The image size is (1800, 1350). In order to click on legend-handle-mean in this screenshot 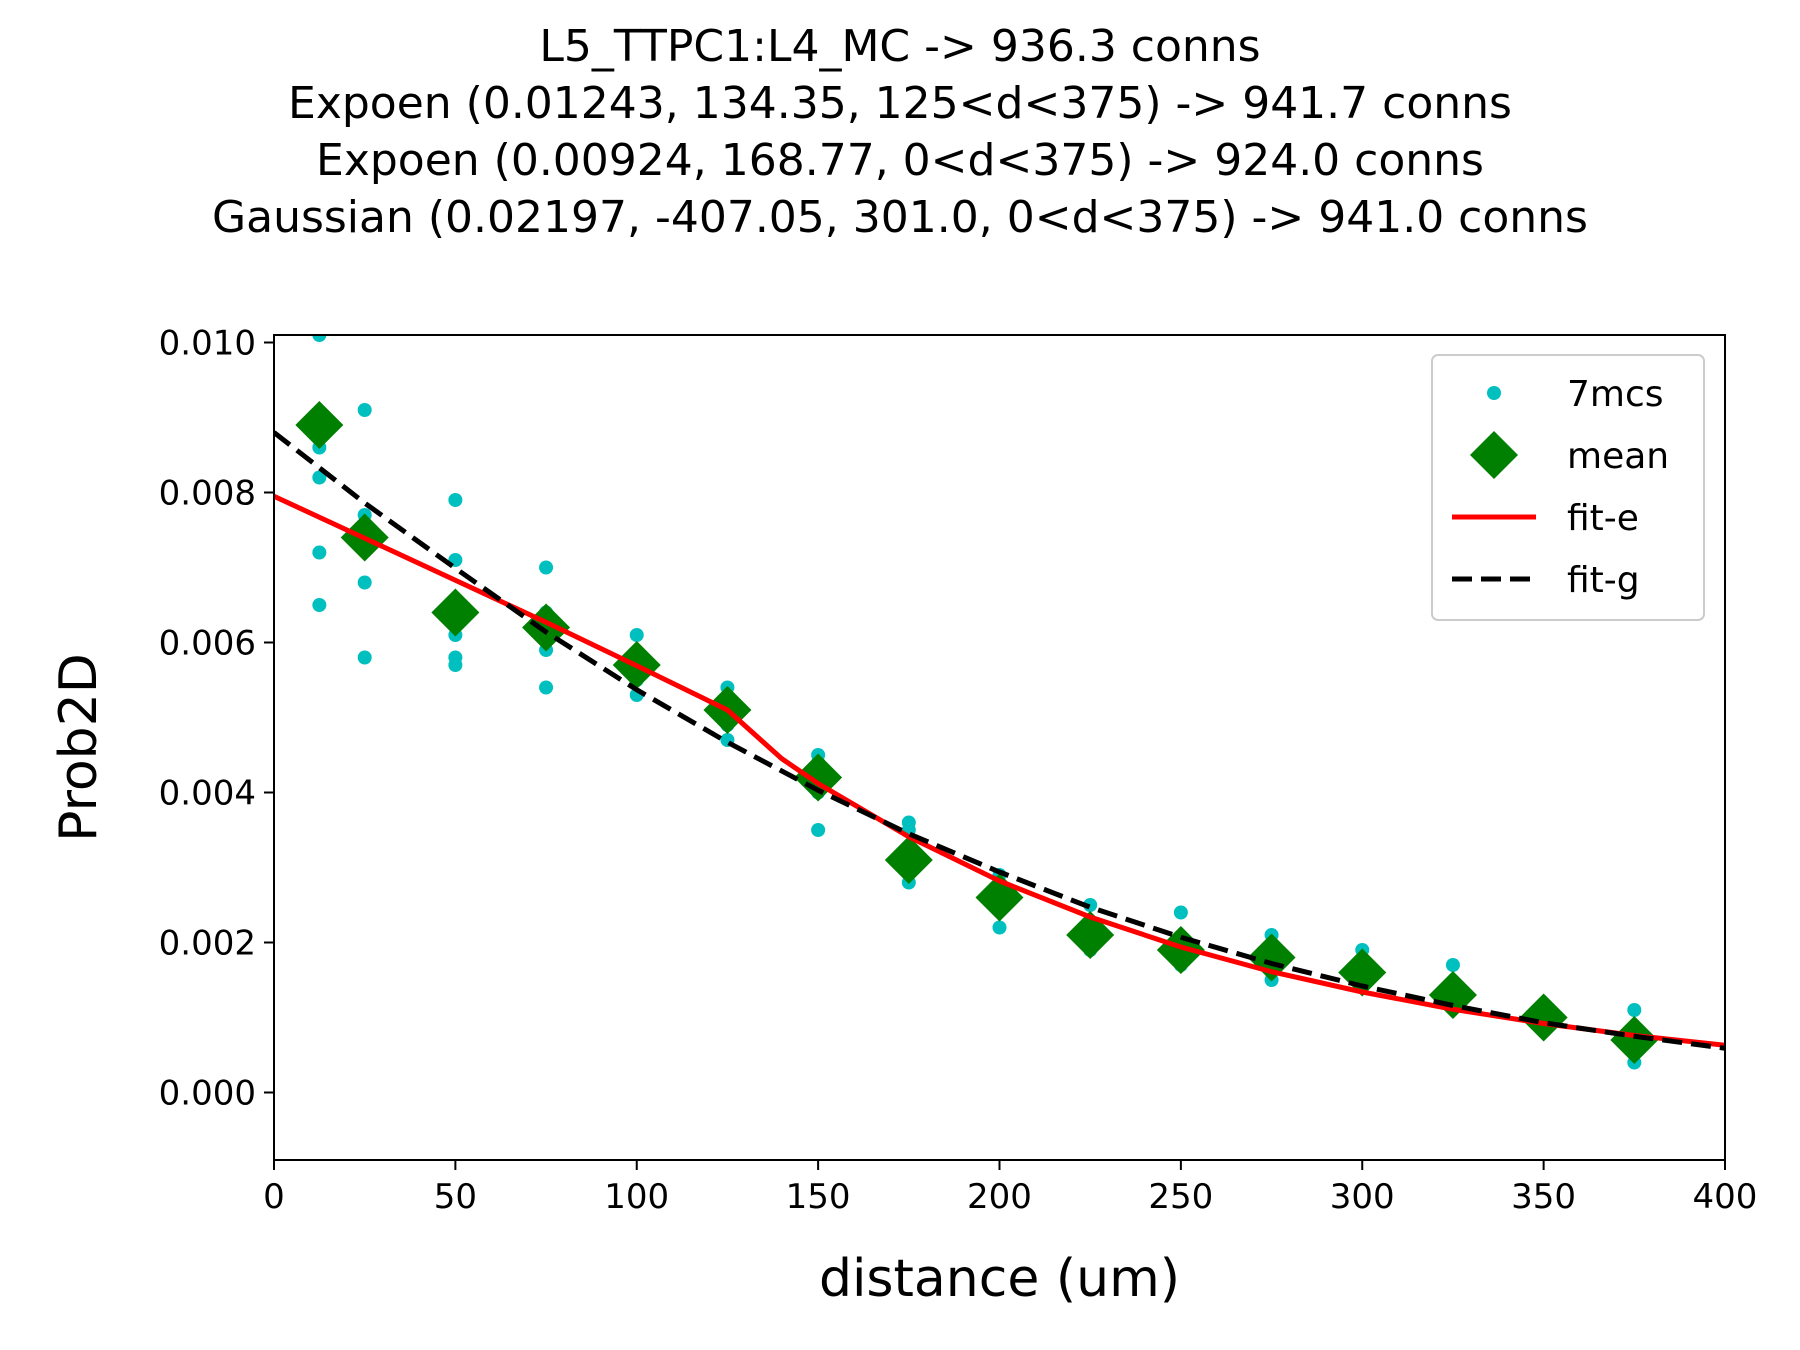, I will do `click(1494, 455)`.